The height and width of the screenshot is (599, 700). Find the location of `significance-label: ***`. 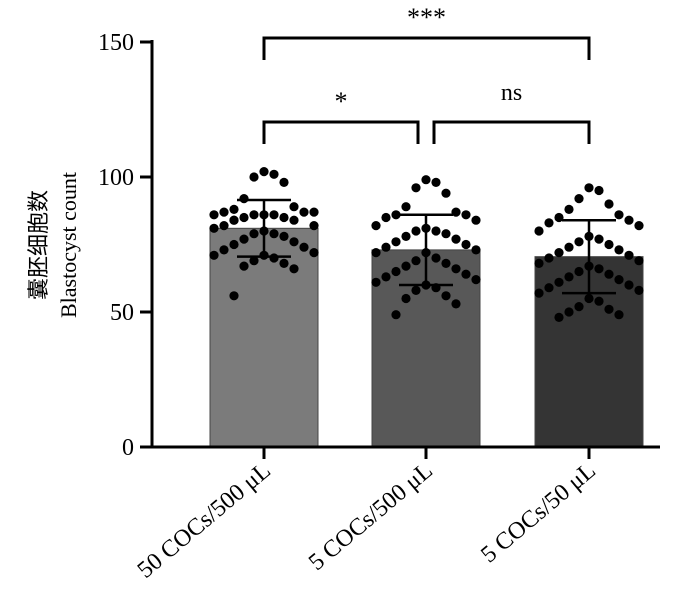

significance-label: *** is located at coordinates (426, 17).